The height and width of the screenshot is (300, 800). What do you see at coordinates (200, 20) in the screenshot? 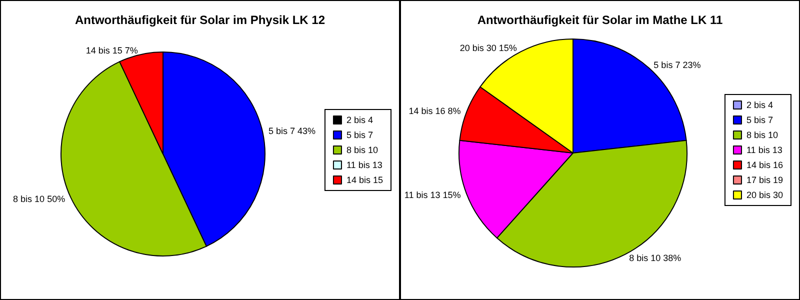
I see `chart-title: Antworthäufigkeit für Solar im Physik LK 12` at bounding box center [200, 20].